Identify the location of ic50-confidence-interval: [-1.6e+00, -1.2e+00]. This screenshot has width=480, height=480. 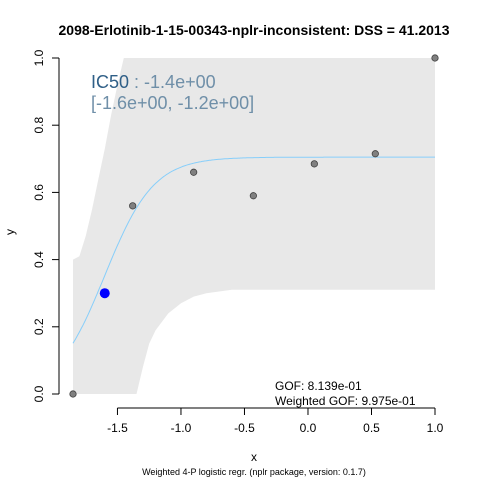
(172, 103).